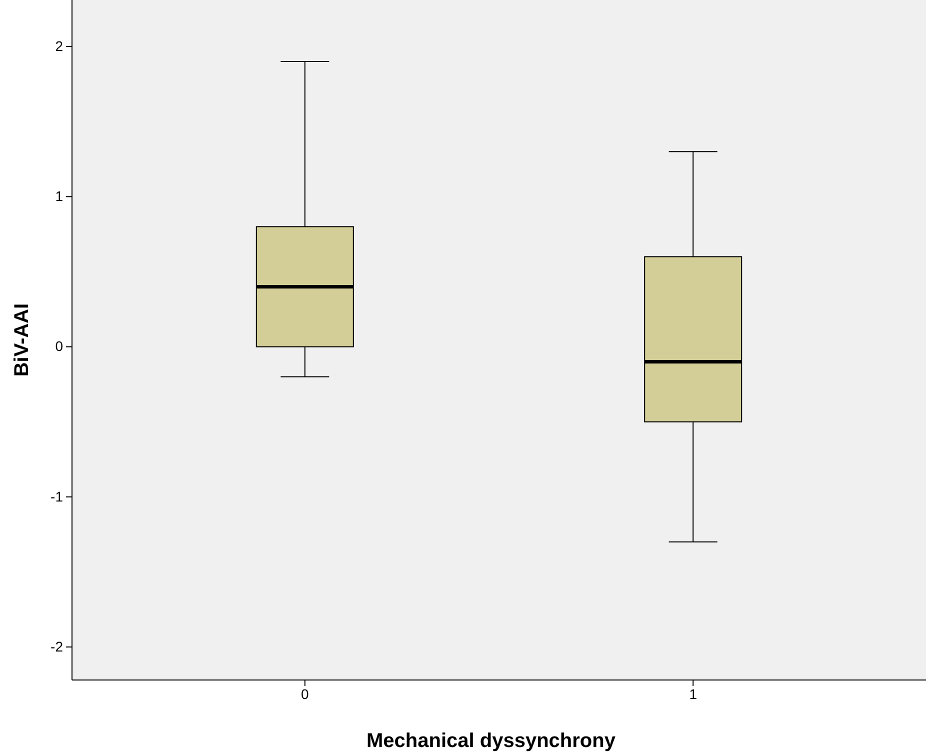  I want to click on y-tick-label: -2, so click(57, 646).